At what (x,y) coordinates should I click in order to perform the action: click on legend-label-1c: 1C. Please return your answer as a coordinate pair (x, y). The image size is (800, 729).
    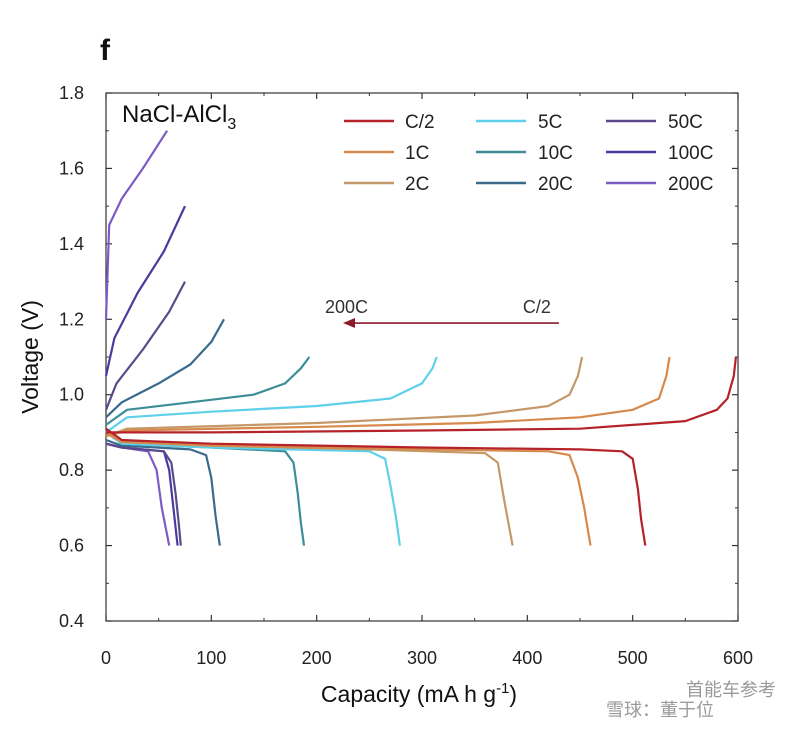
    Looking at the image, I should click on (417, 153).